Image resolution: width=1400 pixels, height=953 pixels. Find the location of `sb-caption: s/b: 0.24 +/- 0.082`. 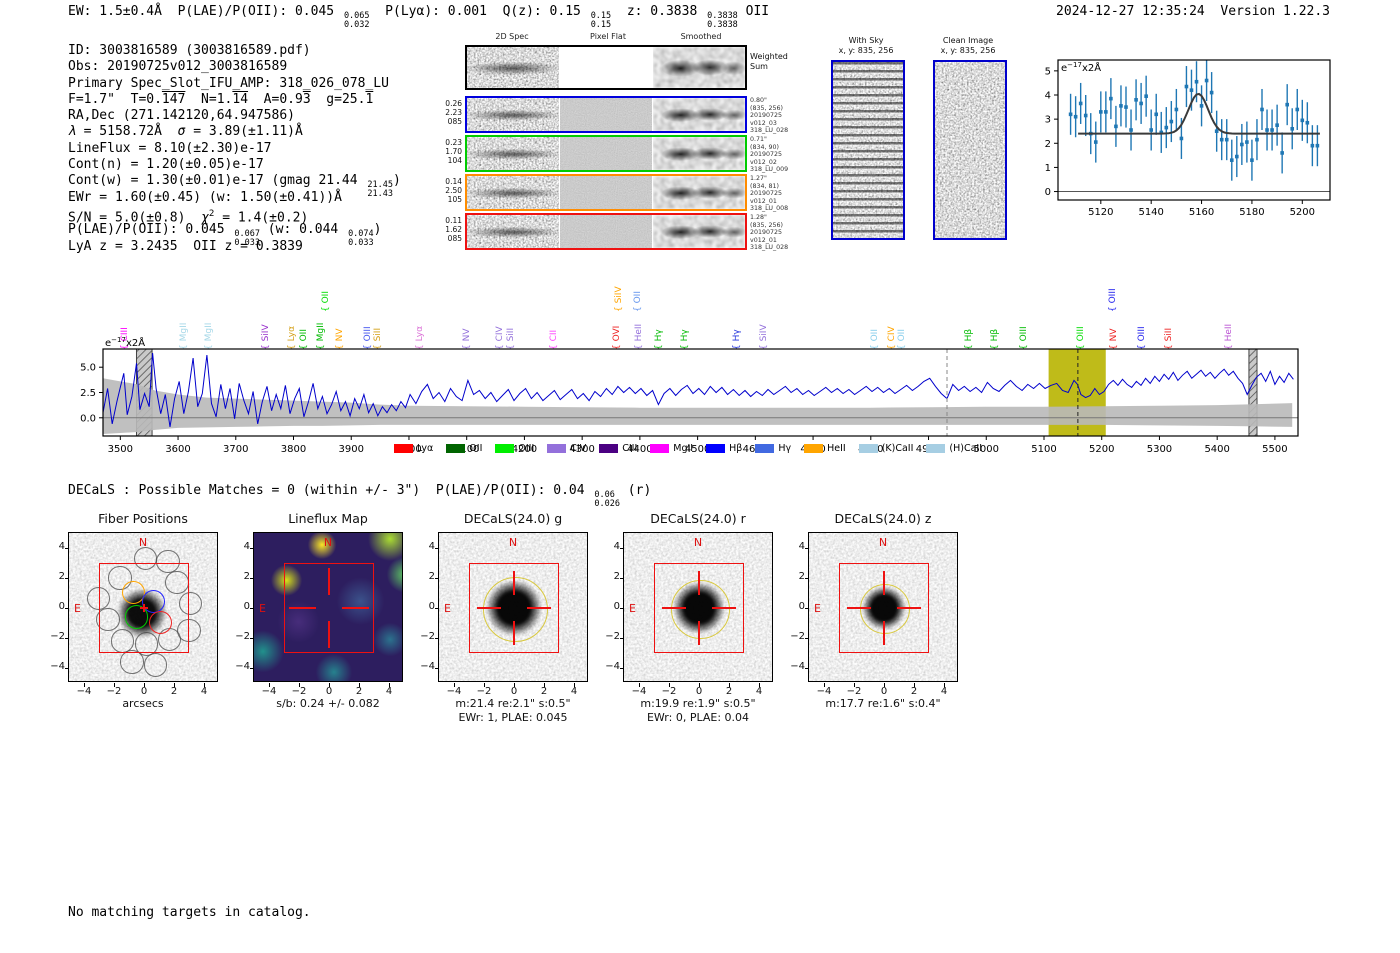

sb-caption: s/b: 0.24 +/- 0.082 is located at coordinates (328, 703).